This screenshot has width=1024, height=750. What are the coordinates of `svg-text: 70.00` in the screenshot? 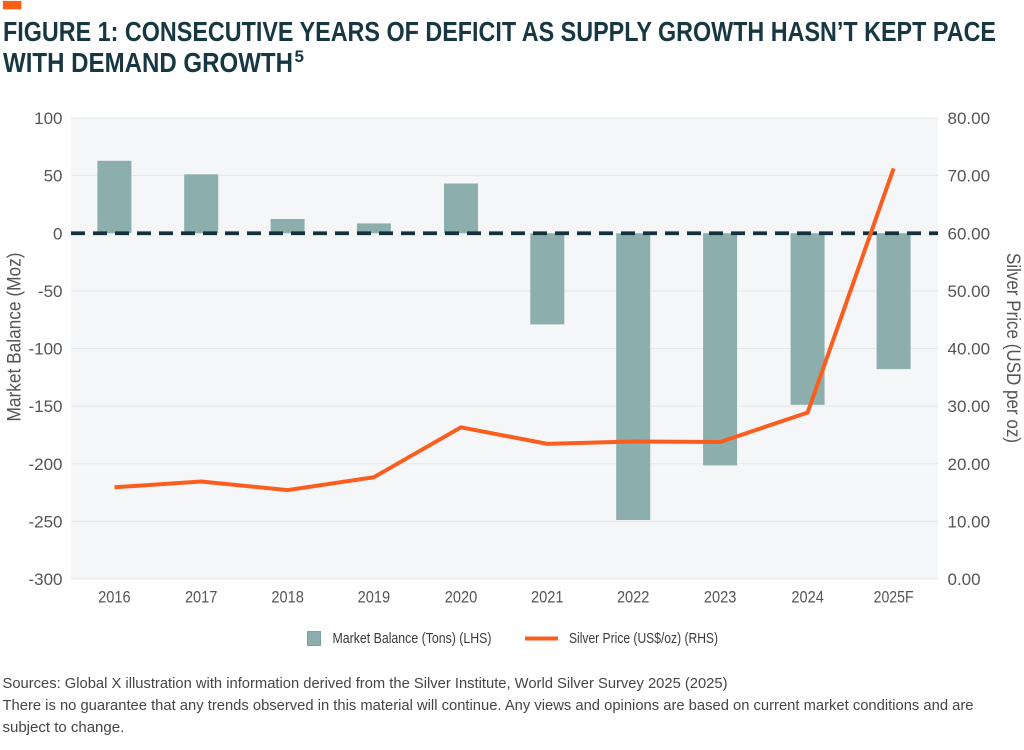 It's located at (969, 176).